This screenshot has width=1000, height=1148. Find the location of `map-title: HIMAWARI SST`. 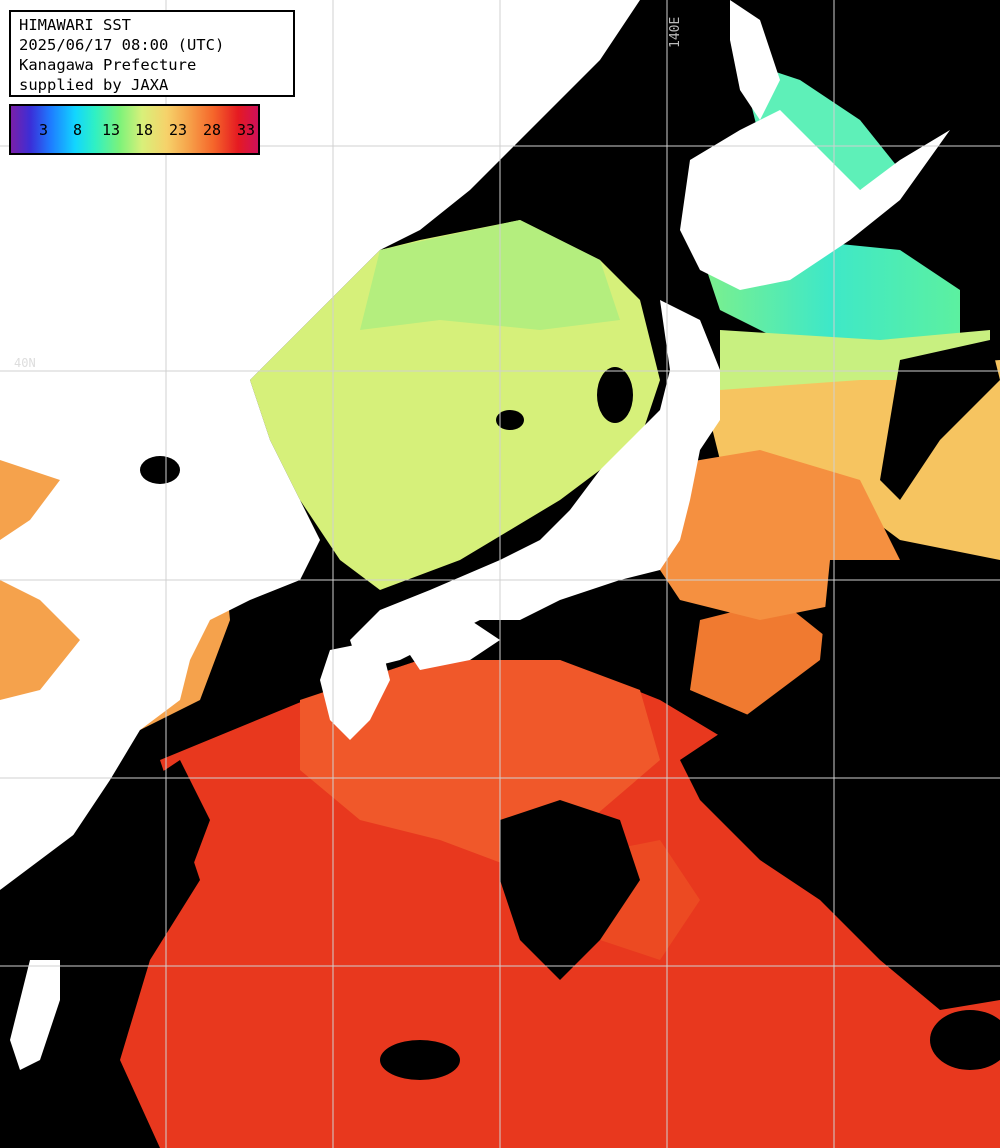

map-title: HIMAWARI SST is located at coordinates (75, 25).